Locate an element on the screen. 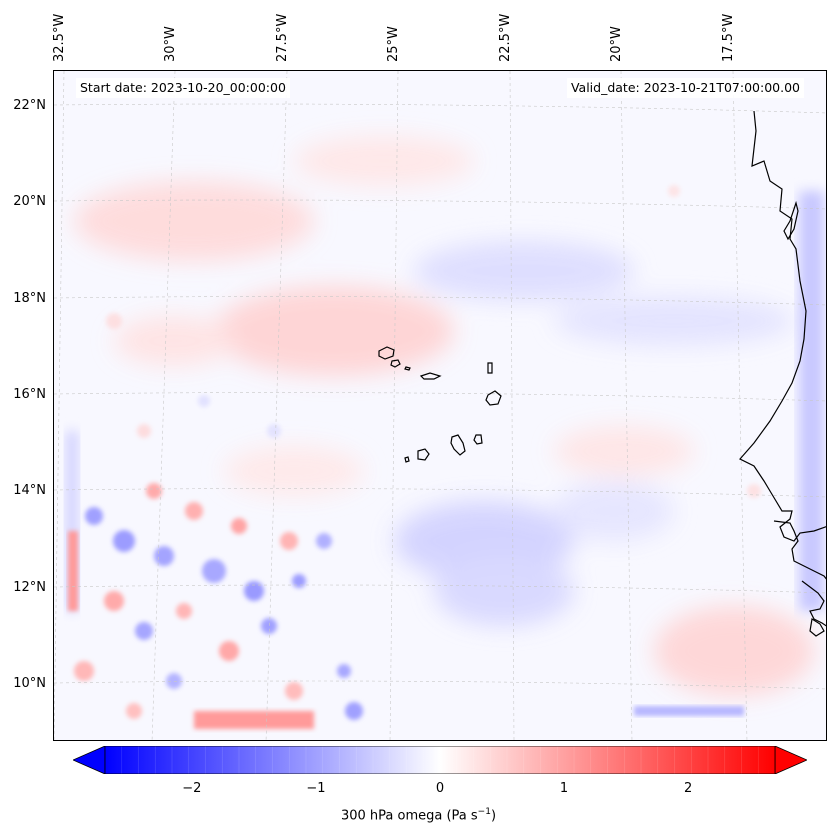 This screenshot has width=837, height=839. colorbar-tick-2: 2 is located at coordinates (688, 788).